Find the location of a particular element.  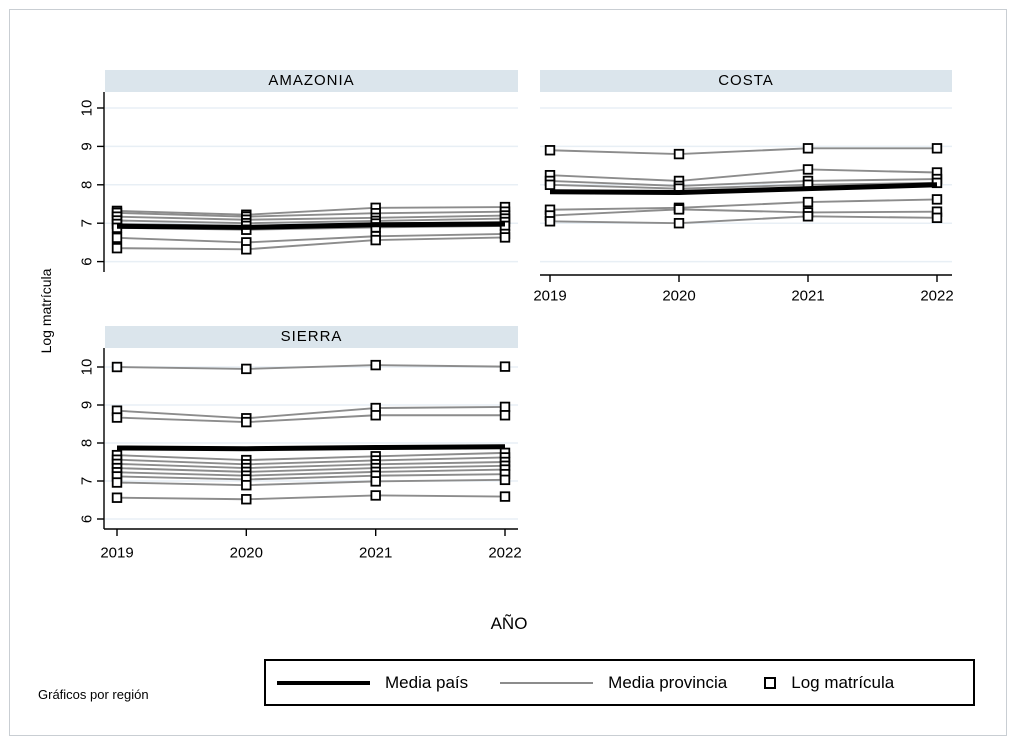

panel-title-sierra: SIERRA is located at coordinates (311, 337).